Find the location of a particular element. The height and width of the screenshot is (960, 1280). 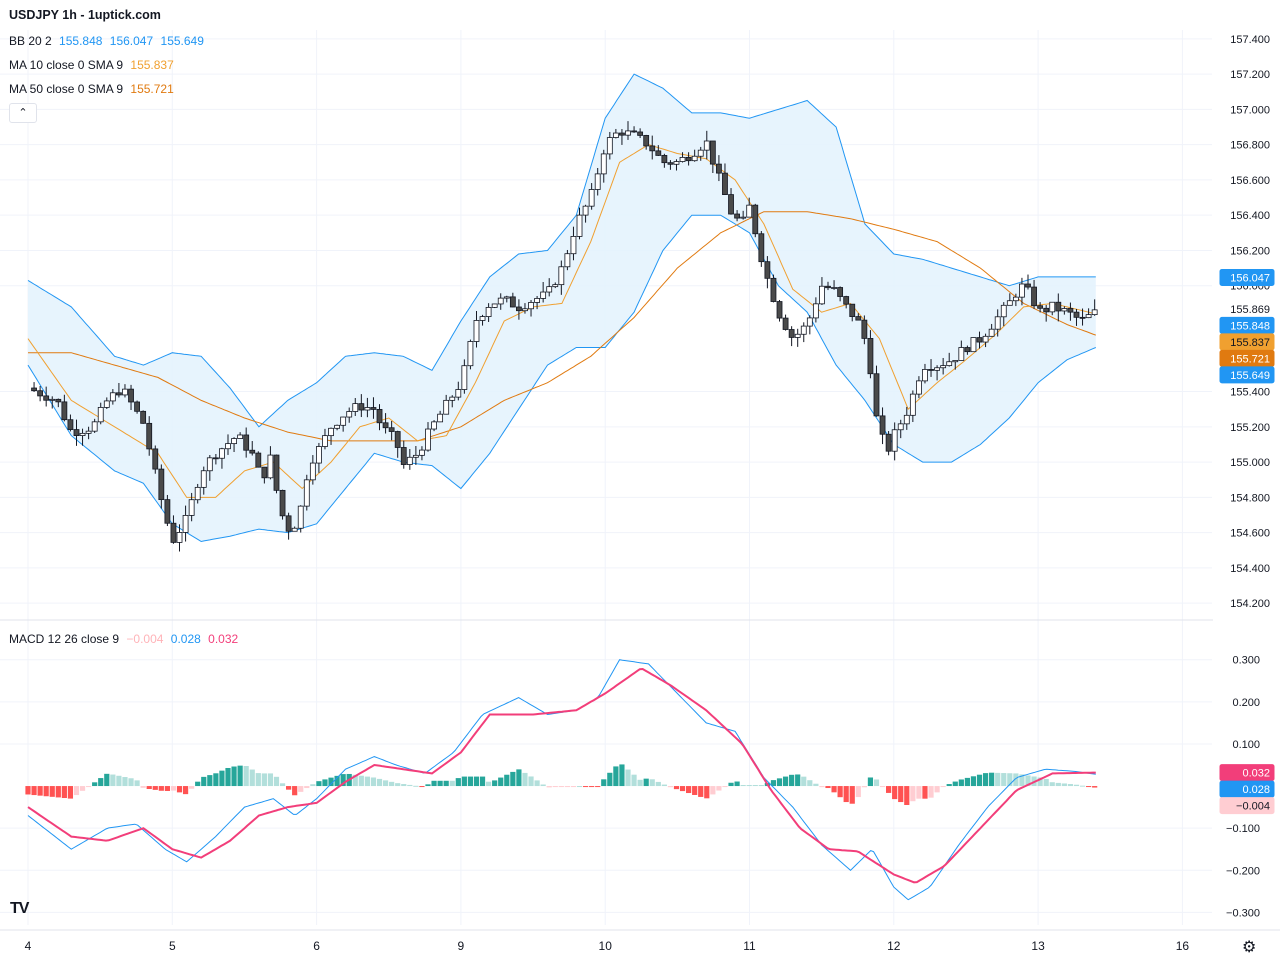

tradingview-logo: TV is located at coordinates (19, 908).